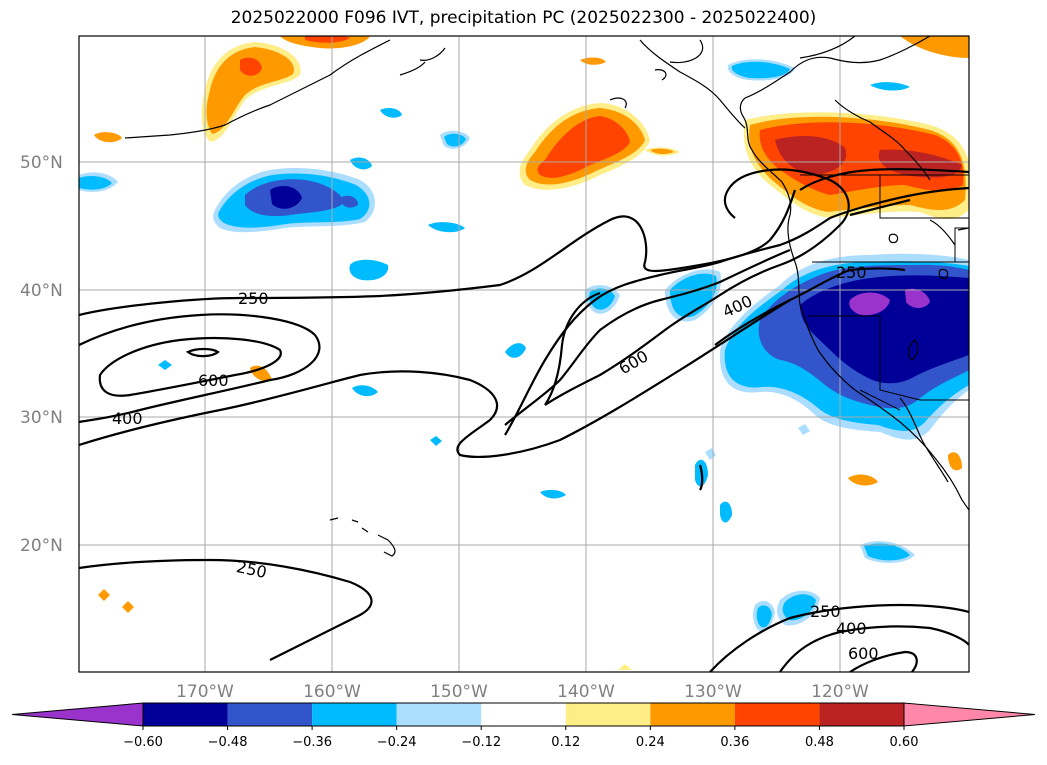 The height and width of the screenshot is (765, 1047). What do you see at coordinates (205, 692) in the screenshot?
I see `lon-tick-label: 170°W` at bounding box center [205, 692].